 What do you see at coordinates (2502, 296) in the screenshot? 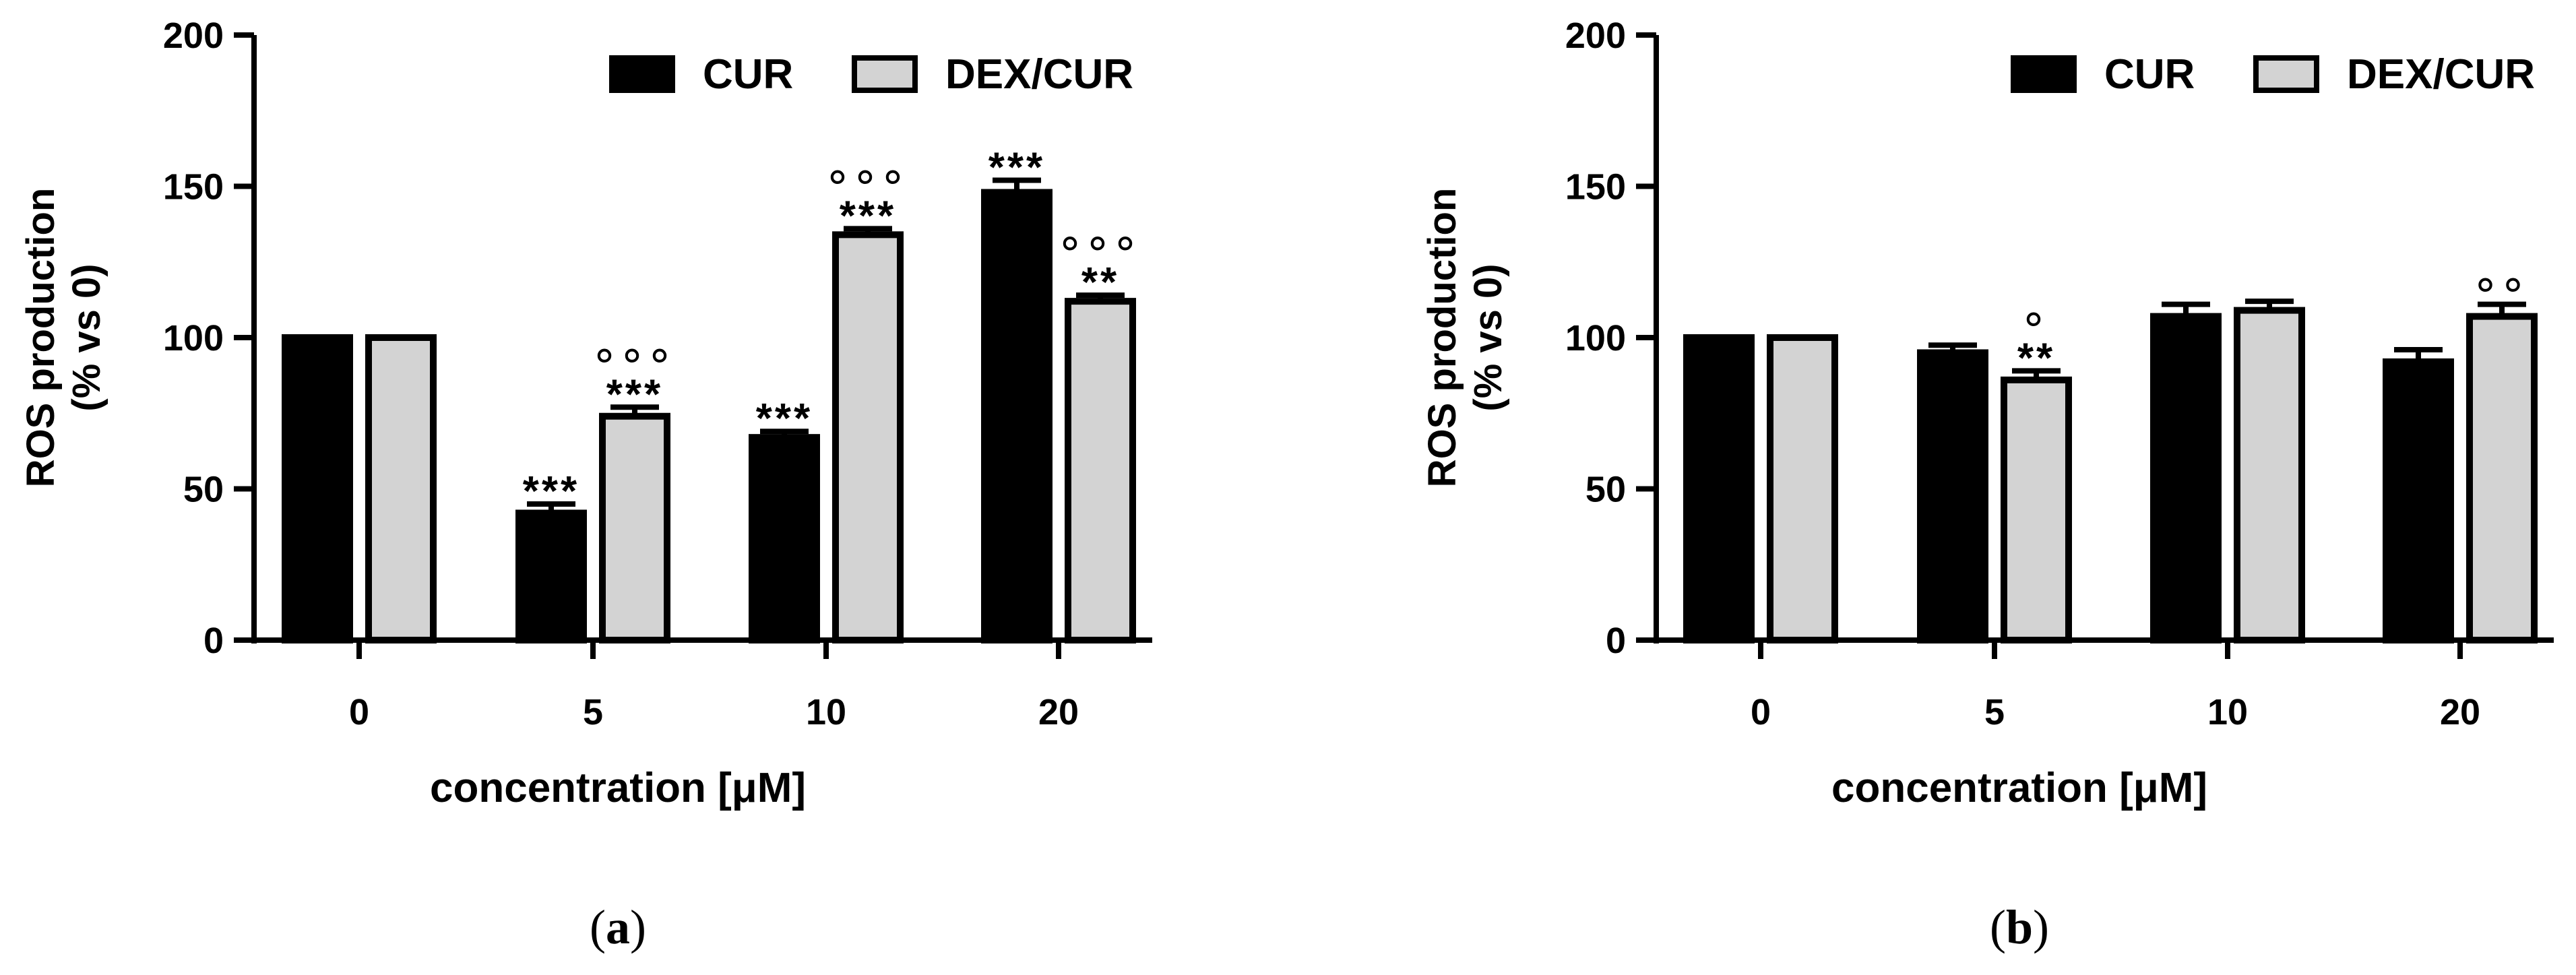
I see `significance-circles: °°` at bounding box center [2502, 296].